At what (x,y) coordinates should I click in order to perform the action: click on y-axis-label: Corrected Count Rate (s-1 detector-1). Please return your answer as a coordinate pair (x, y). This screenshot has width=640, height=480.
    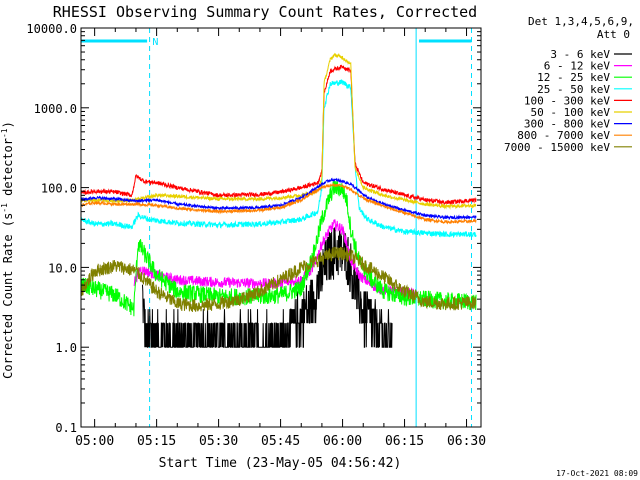
    Looking at the image, I should click on (7, 250).